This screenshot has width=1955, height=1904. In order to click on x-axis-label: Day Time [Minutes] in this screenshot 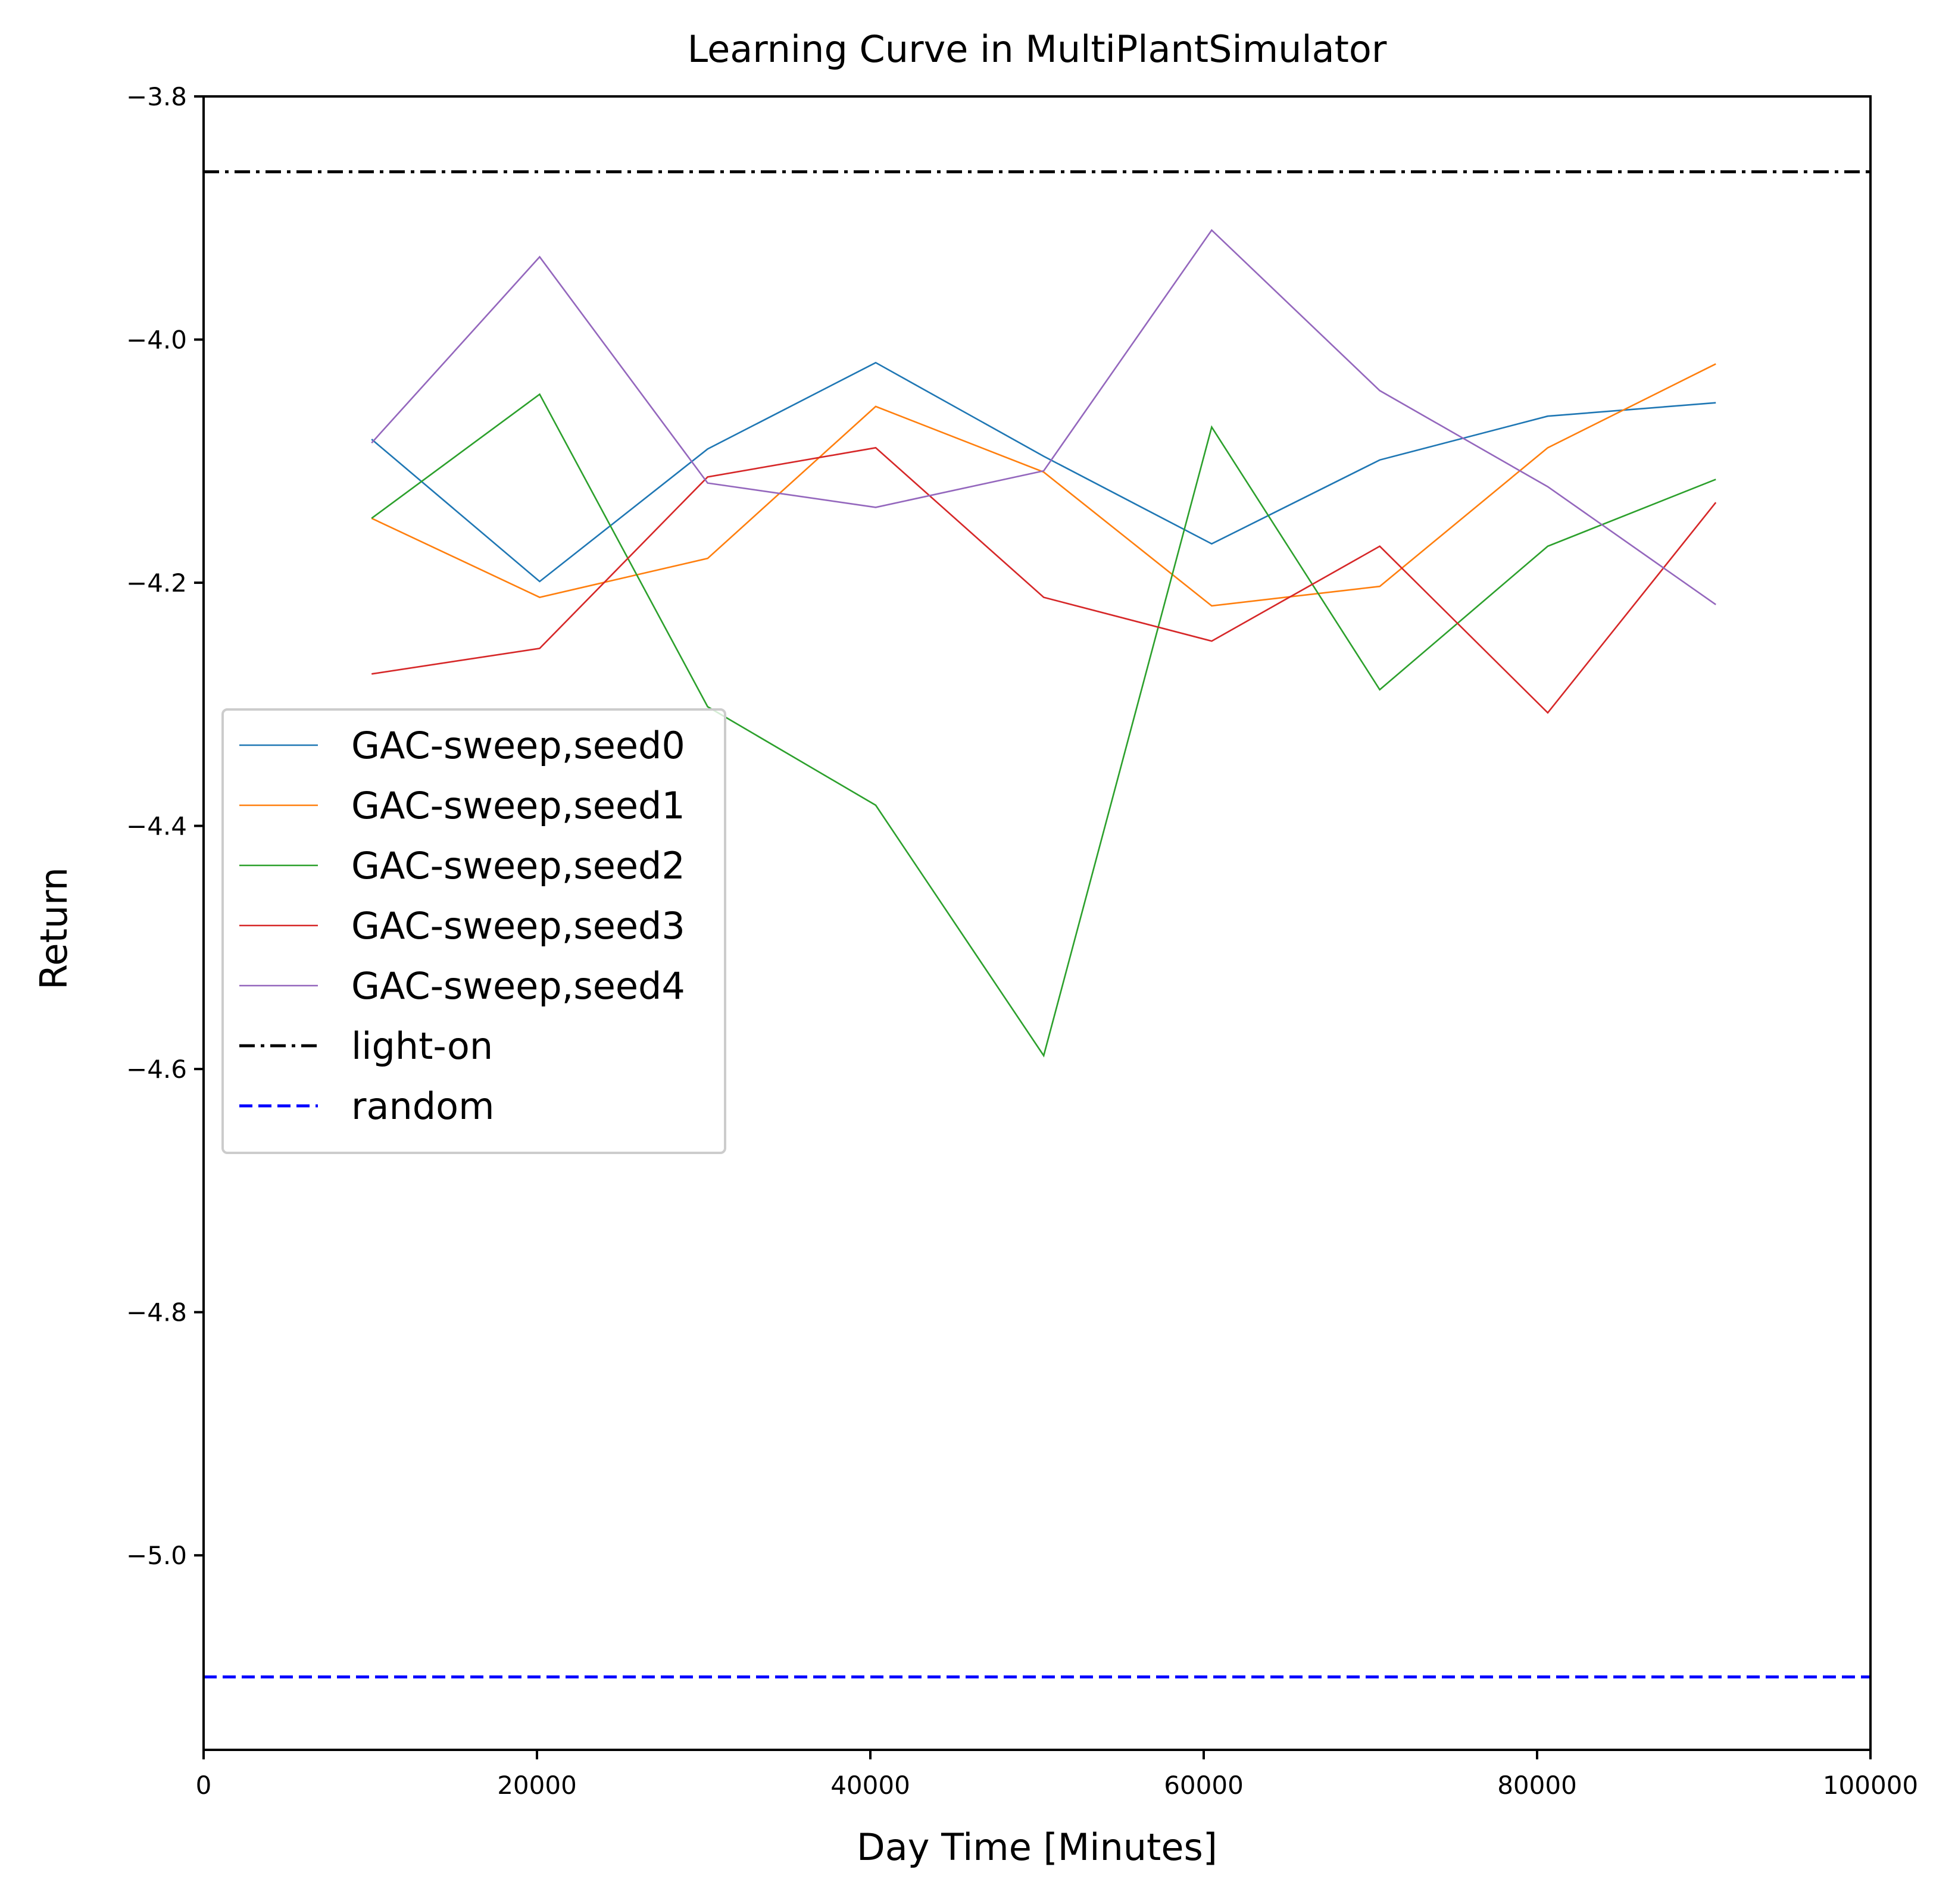, I will do `click(1037, 1847)`.